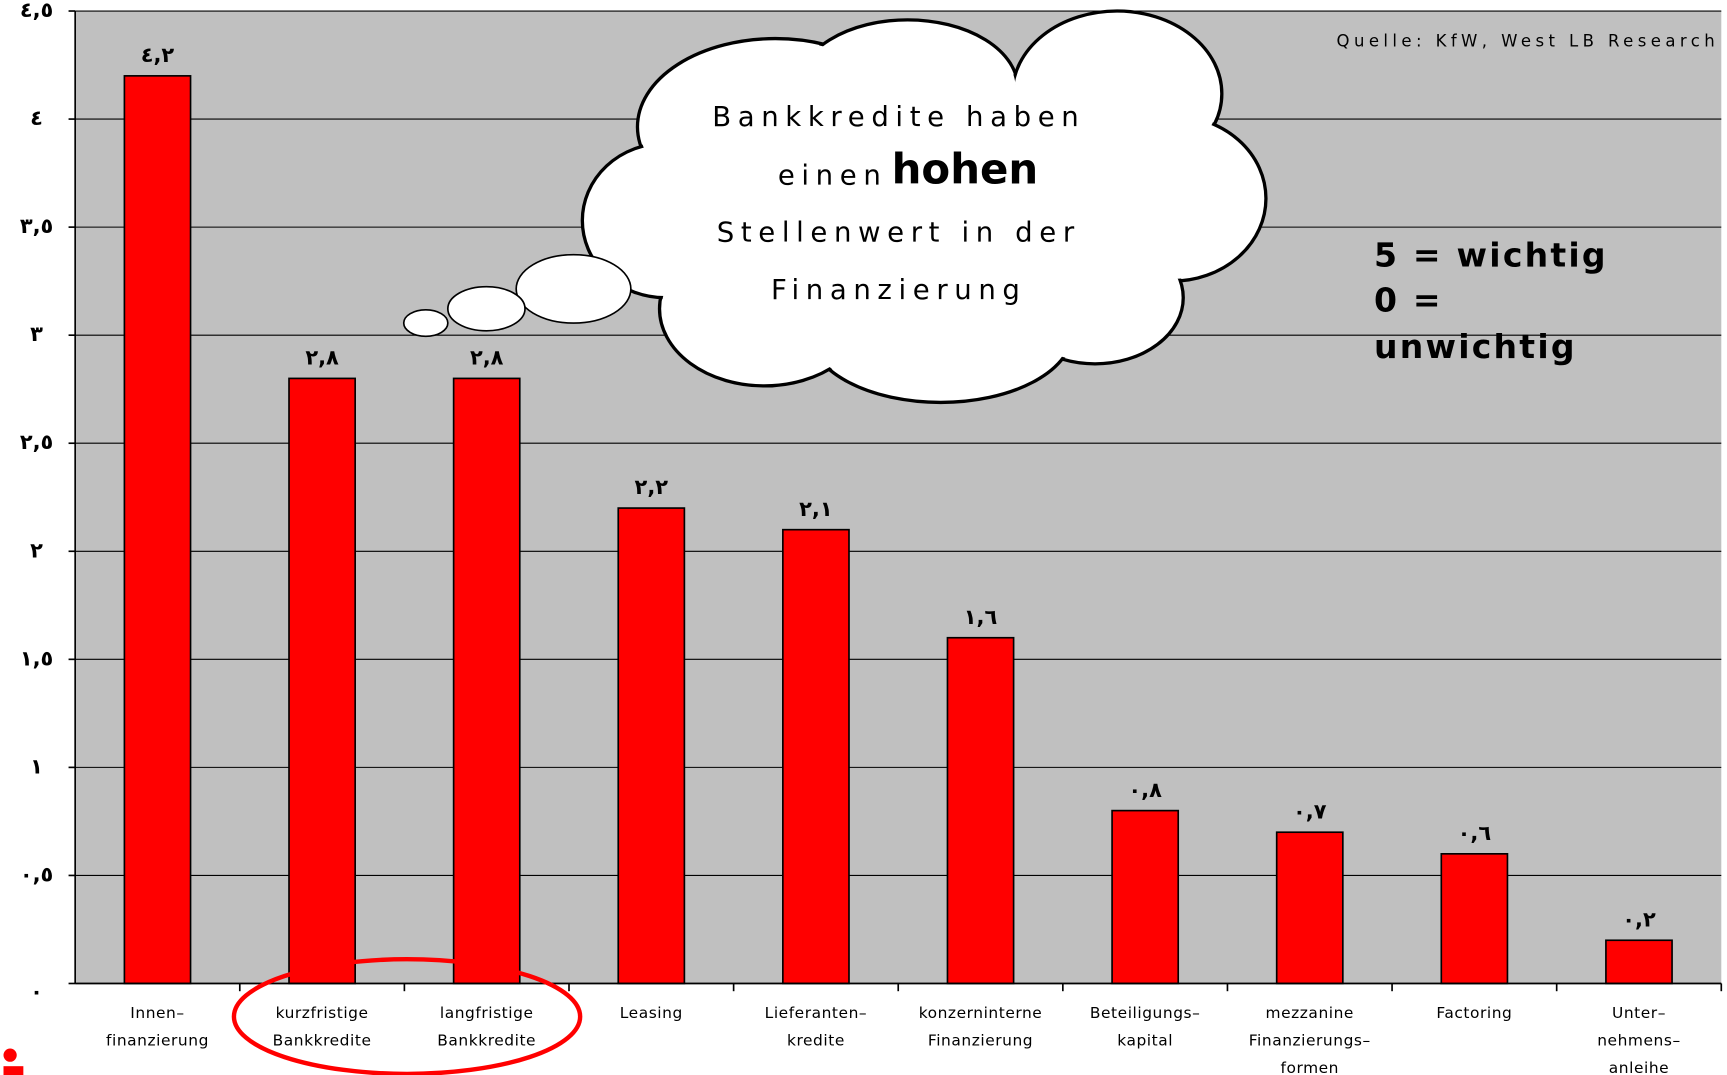  What do you see at coordinates (1310, 1040) in the screenshot?
I see `x-tick-label: Finanzierungs–` at bounding box center [1310, 1040].